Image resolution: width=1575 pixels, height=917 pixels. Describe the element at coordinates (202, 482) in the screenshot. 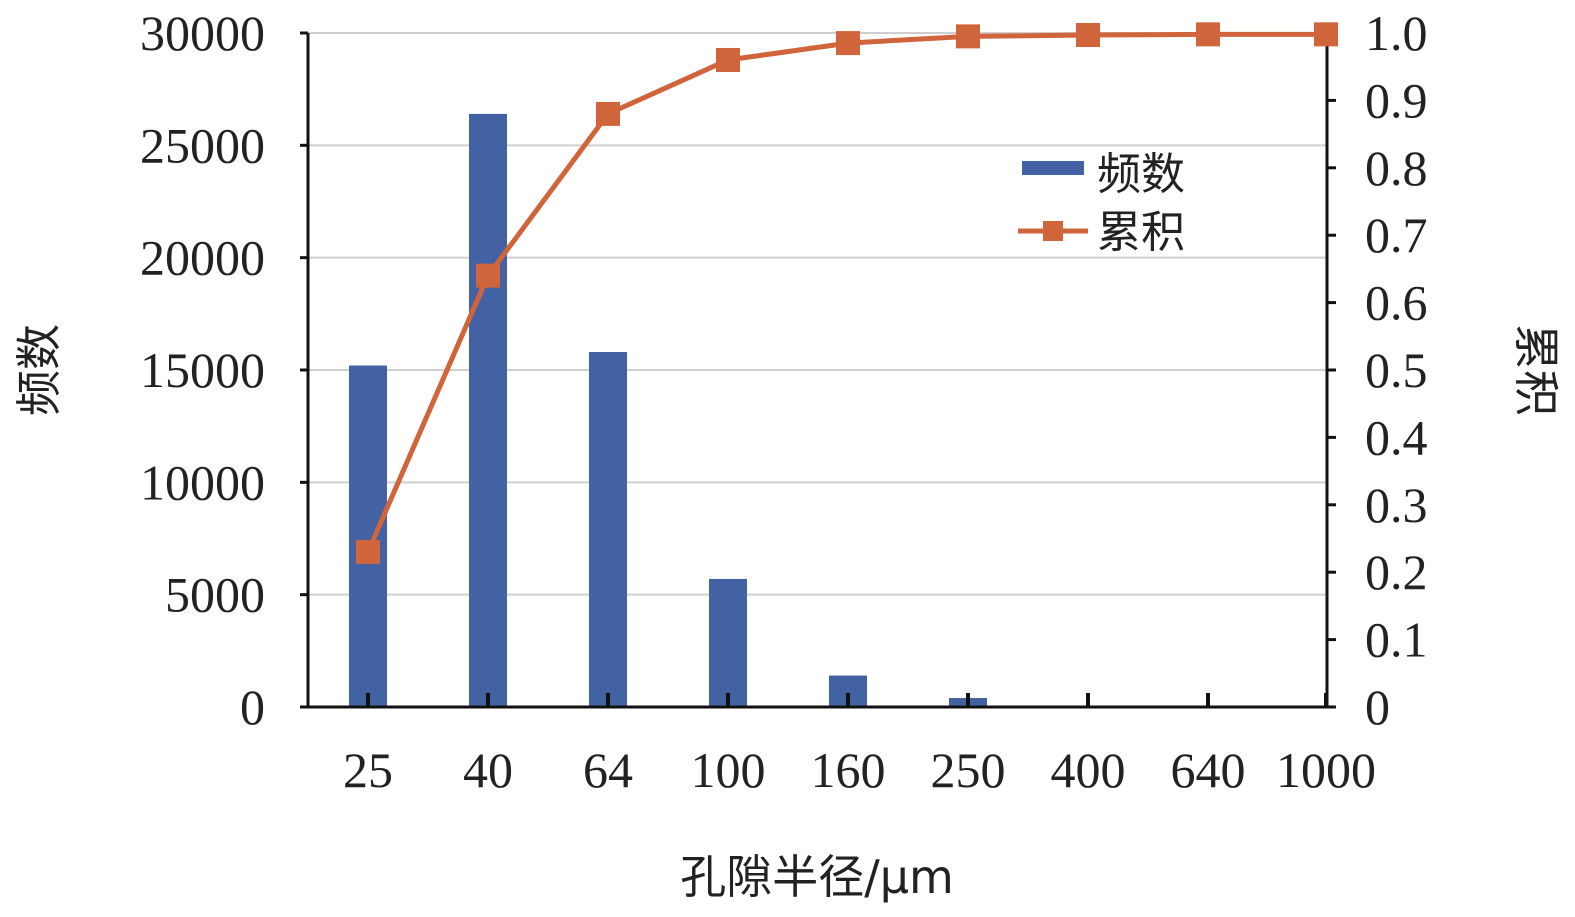

I see `left-tick-label: 10000` at that location.